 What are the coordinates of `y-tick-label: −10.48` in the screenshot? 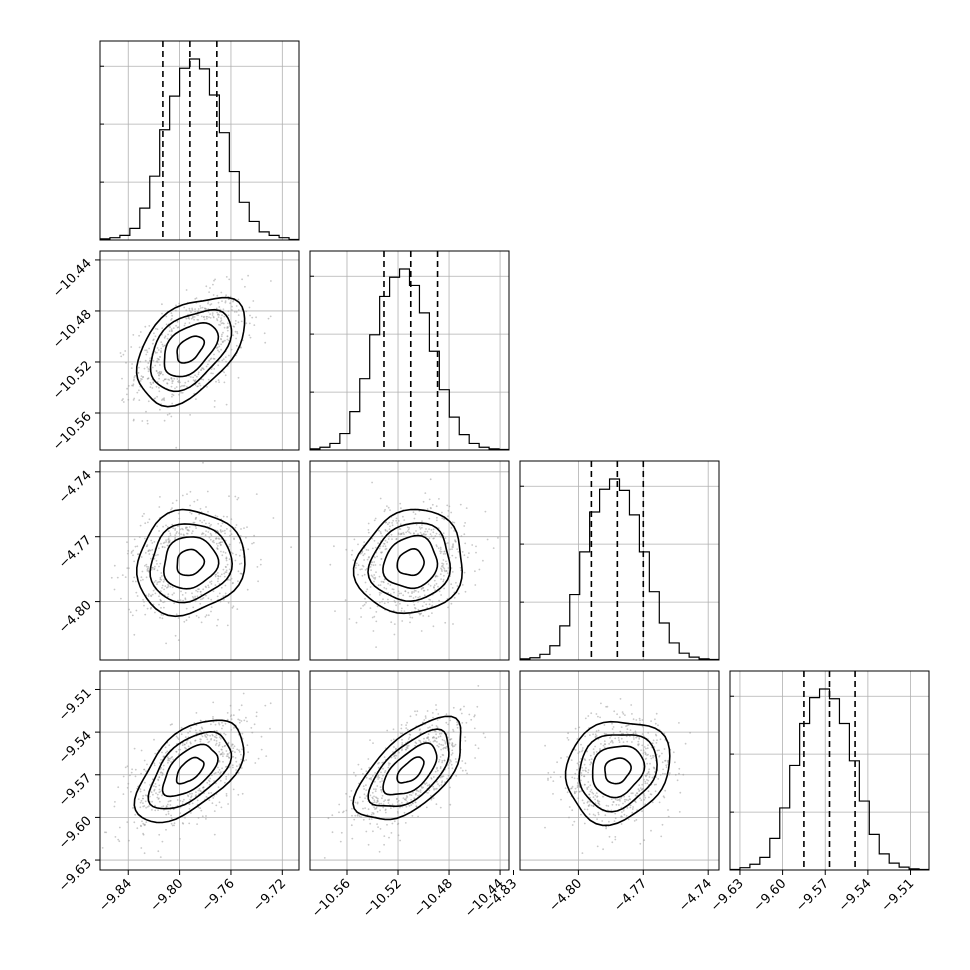 It's located at (72, 329).